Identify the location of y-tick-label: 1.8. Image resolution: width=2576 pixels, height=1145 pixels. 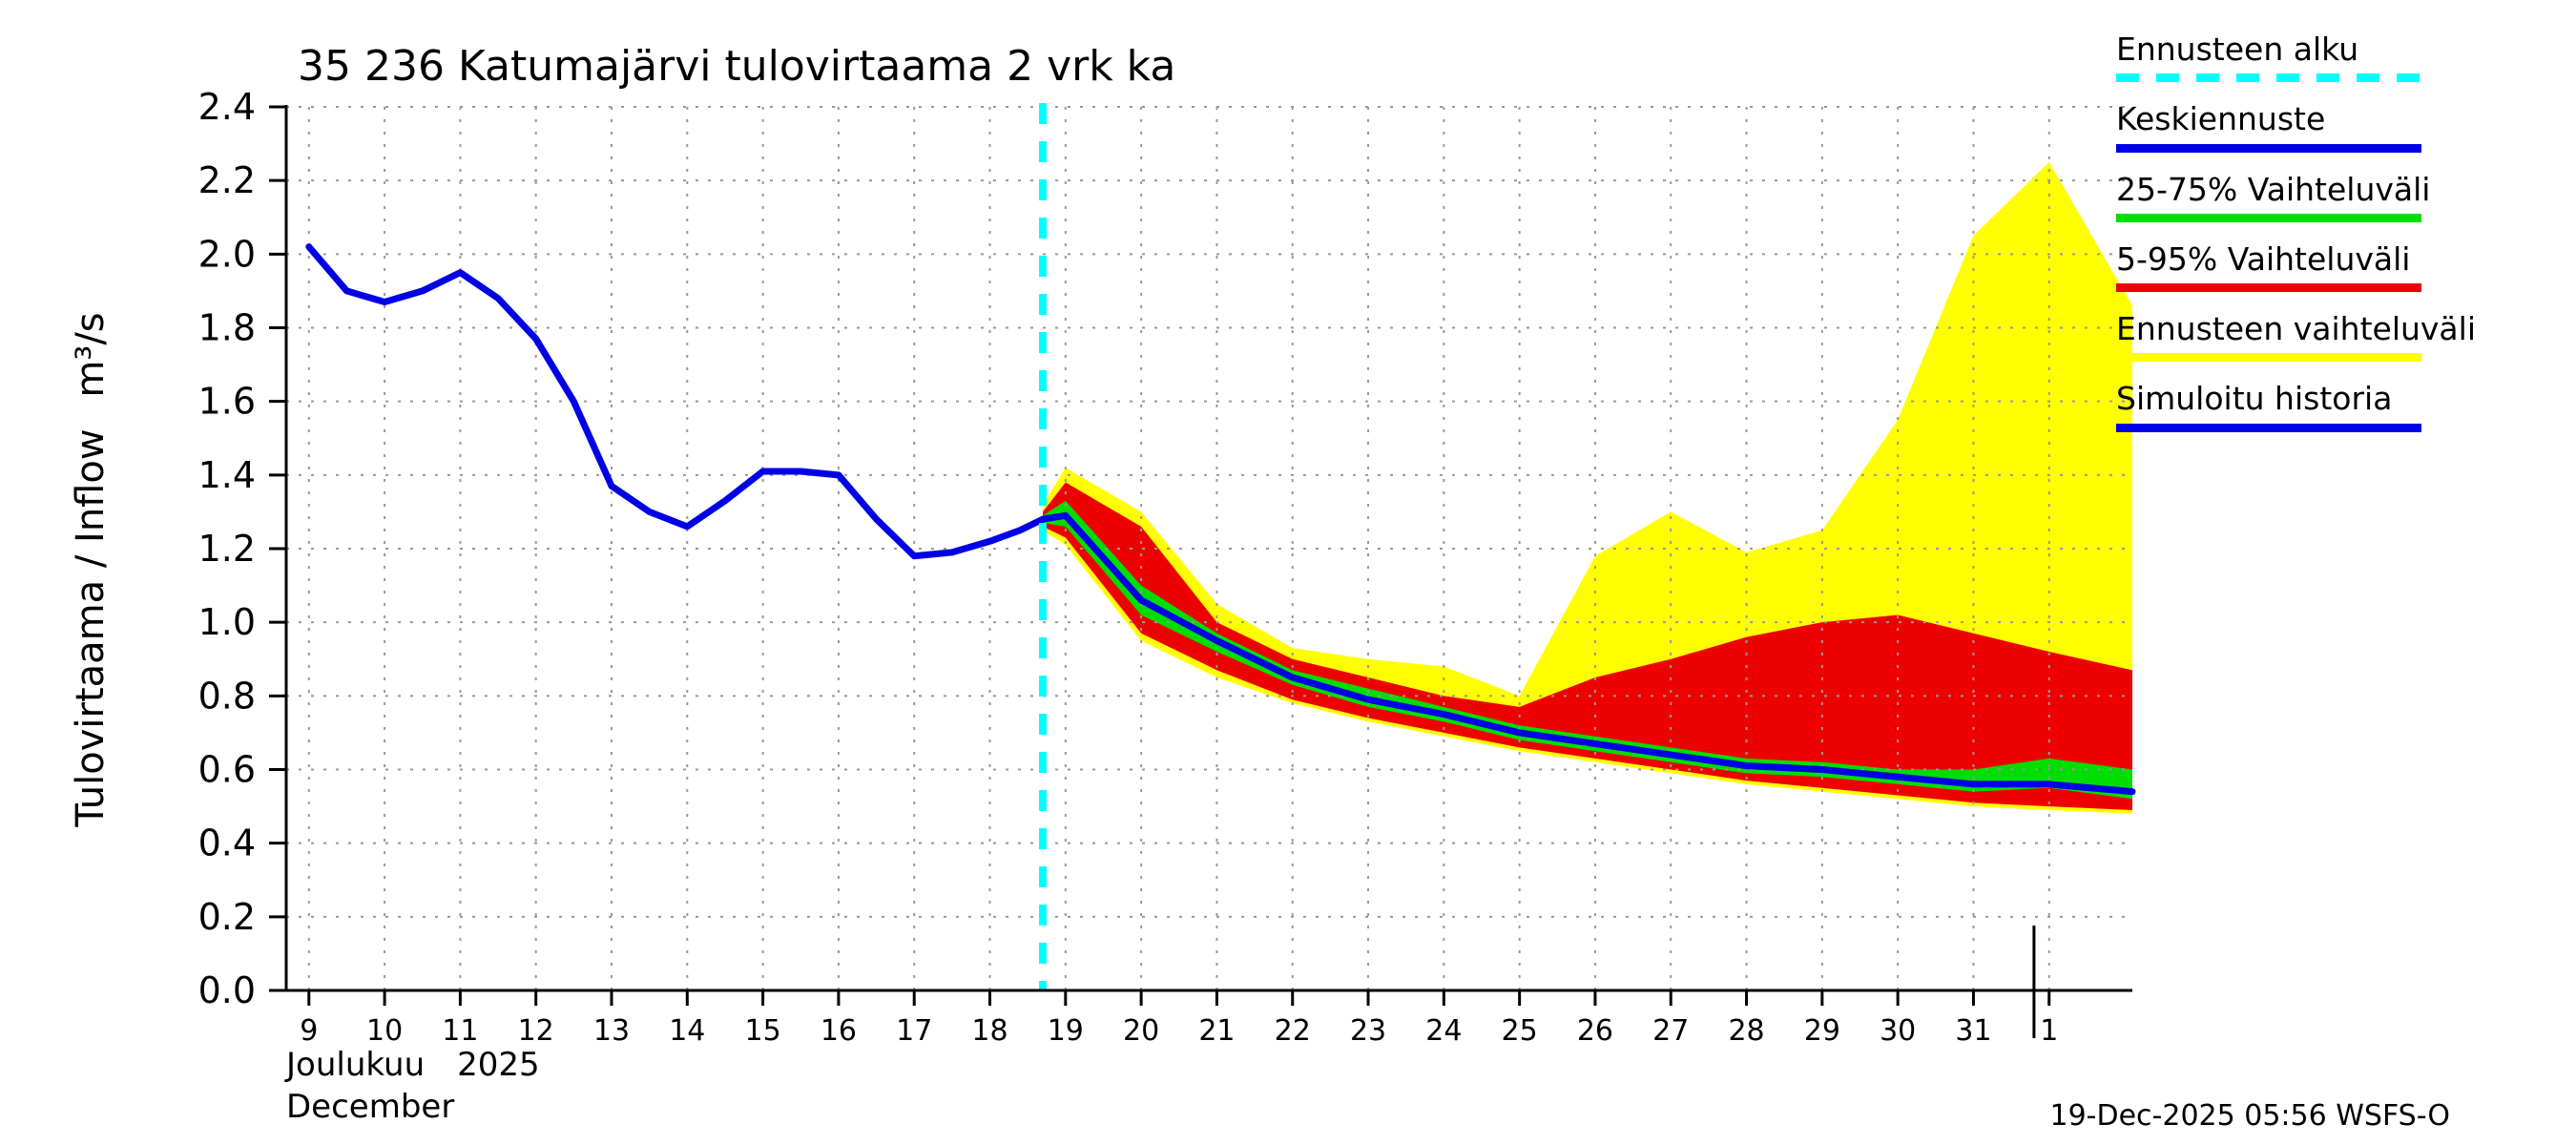
(227, 328).